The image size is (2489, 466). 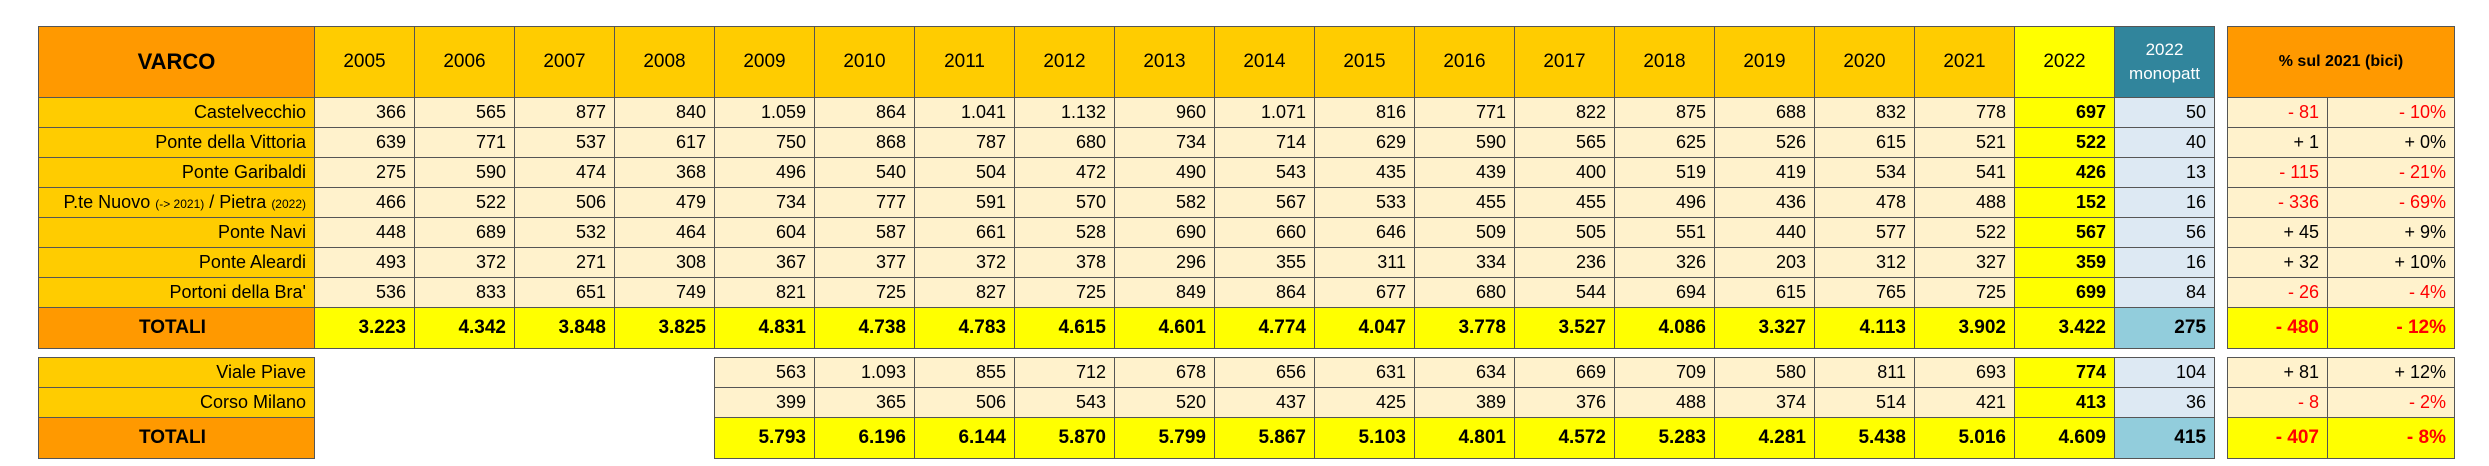 What do you see at coordinates (1264, 142) in the screenshot?
I see `value-cell: 714` at bounding box center [1264, 142].